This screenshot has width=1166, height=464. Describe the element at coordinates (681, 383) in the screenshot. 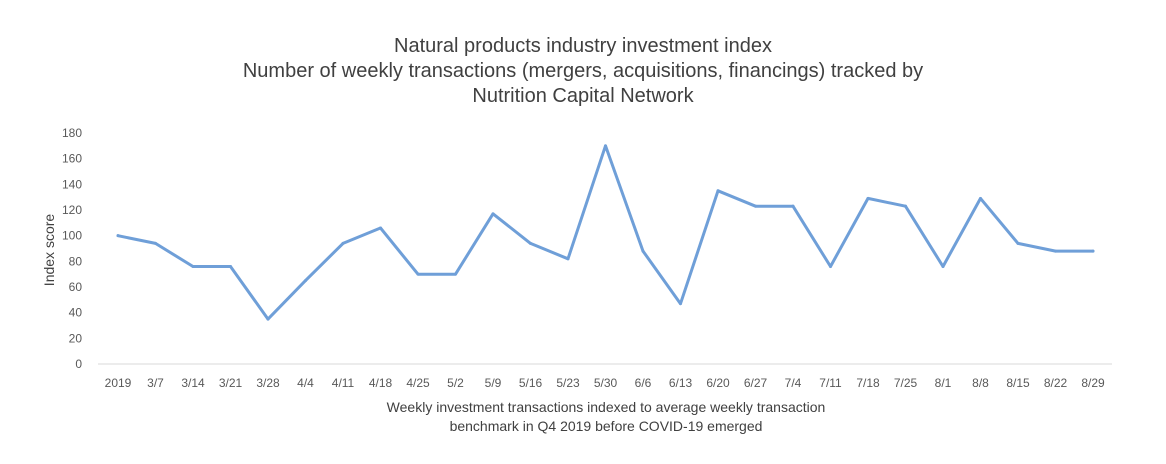

I see `x-tick-label: 6/13` at that location.